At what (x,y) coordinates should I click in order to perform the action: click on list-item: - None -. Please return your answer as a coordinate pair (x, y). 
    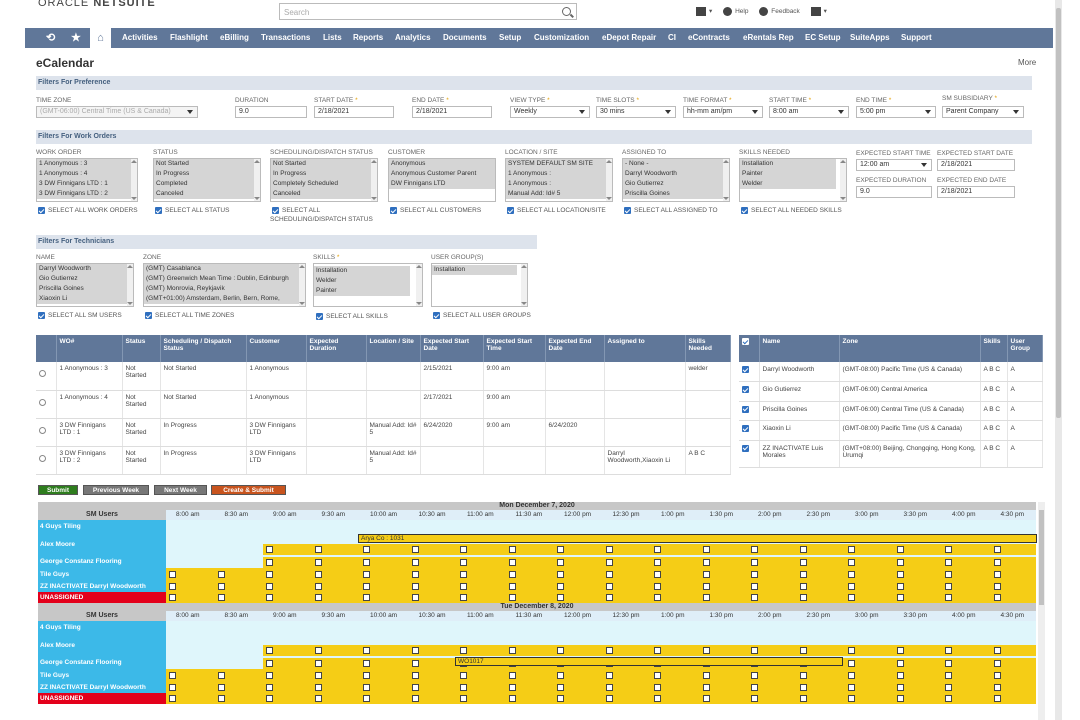
    Looking at the image, I should click on (676, 164).